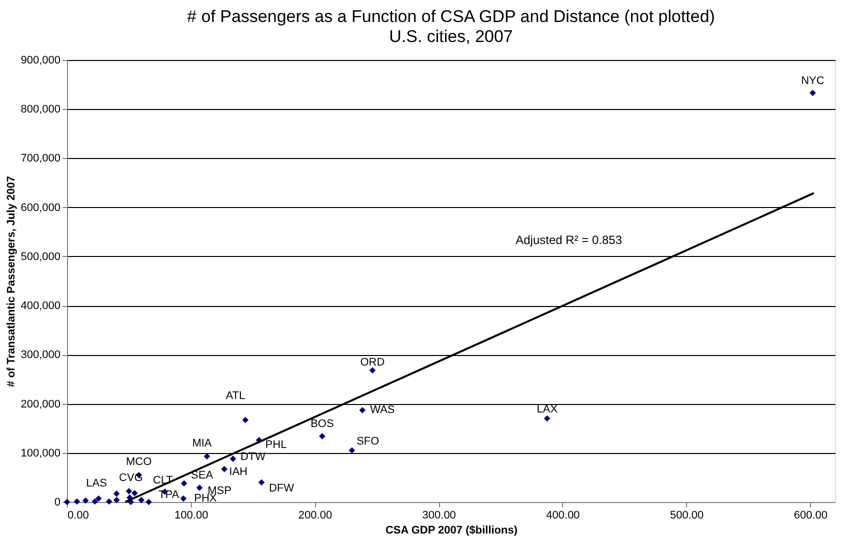  What do you see at coordinates (202, 475) in the screenshot?
I see `annotation: SEA` at bounding box center [202, 475].